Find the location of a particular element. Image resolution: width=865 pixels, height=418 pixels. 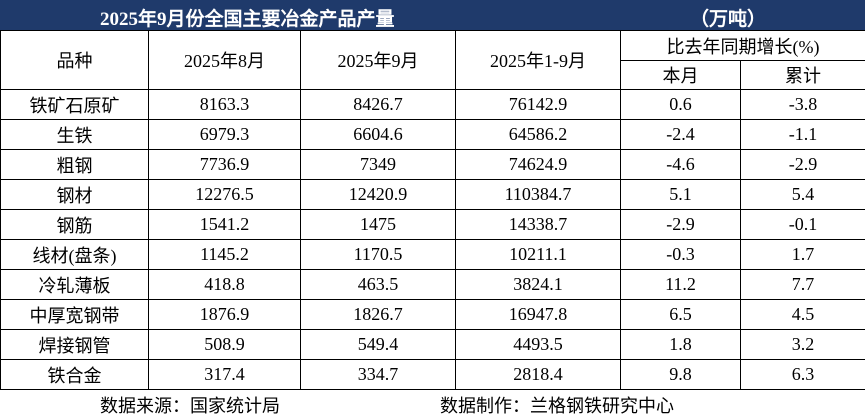

value-cell: 10211.1 is located at coordinates (538, 255).